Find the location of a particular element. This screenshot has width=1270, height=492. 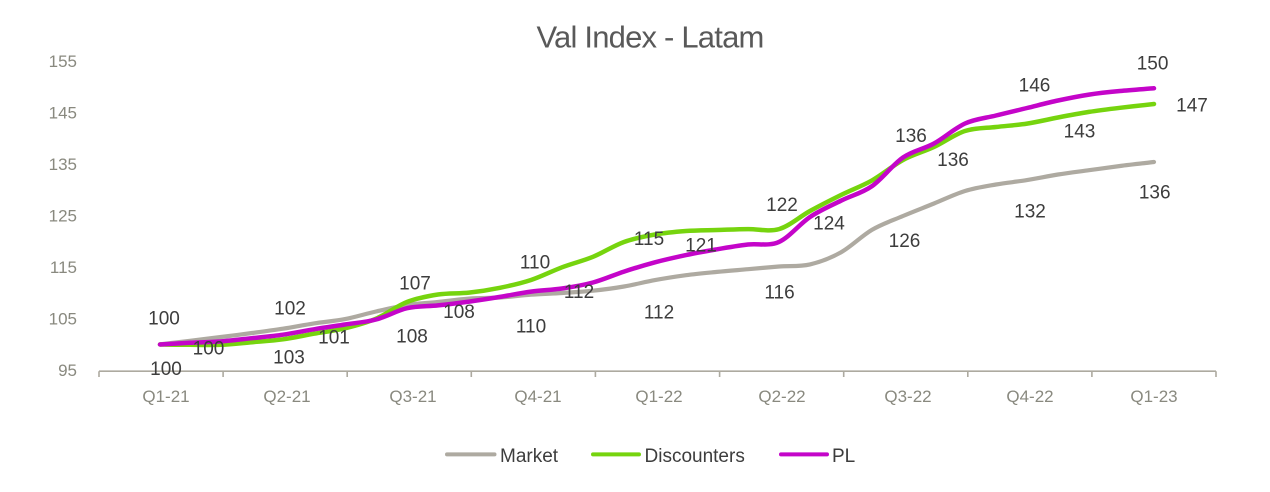

svg-text: 147 is located at coordinates (1192, 106).